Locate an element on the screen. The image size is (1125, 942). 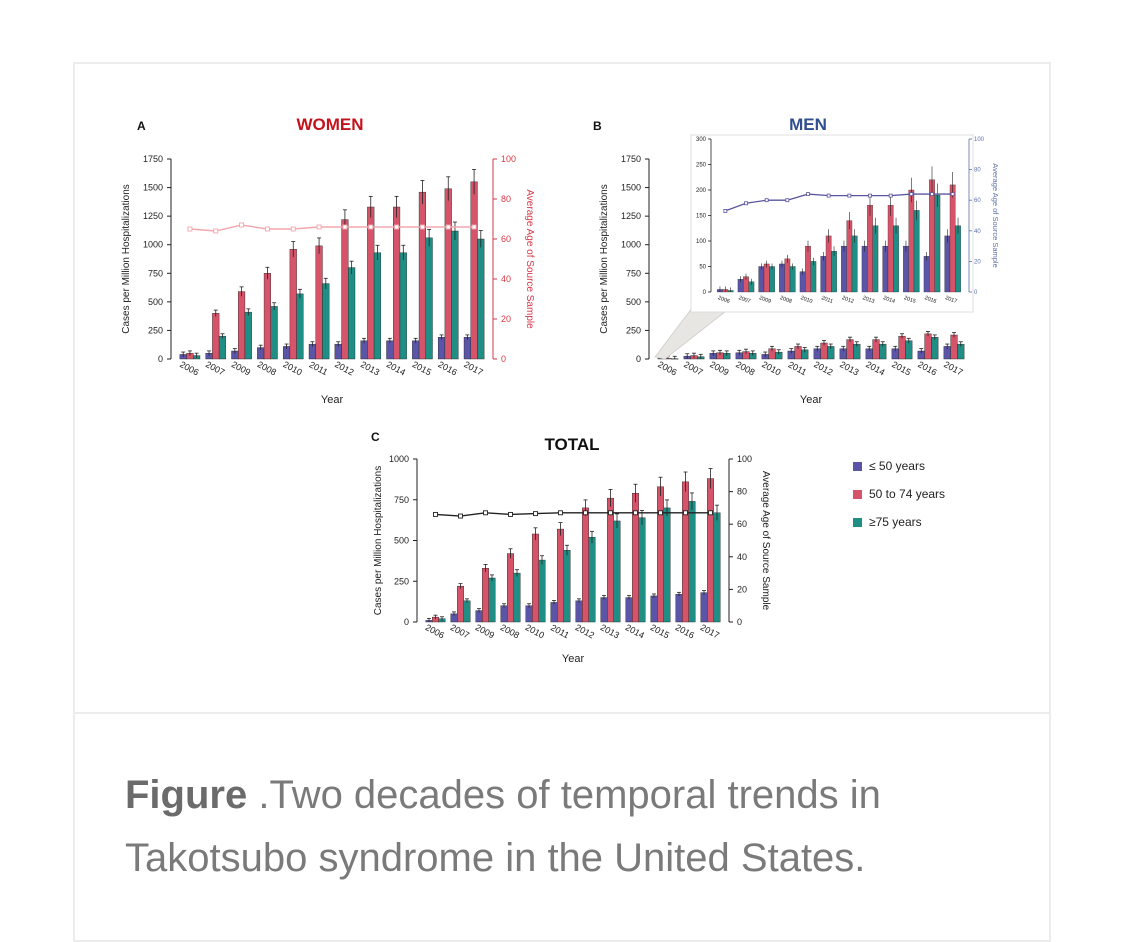
legend-label: ≥75 years is located at coordinates (895, 522).